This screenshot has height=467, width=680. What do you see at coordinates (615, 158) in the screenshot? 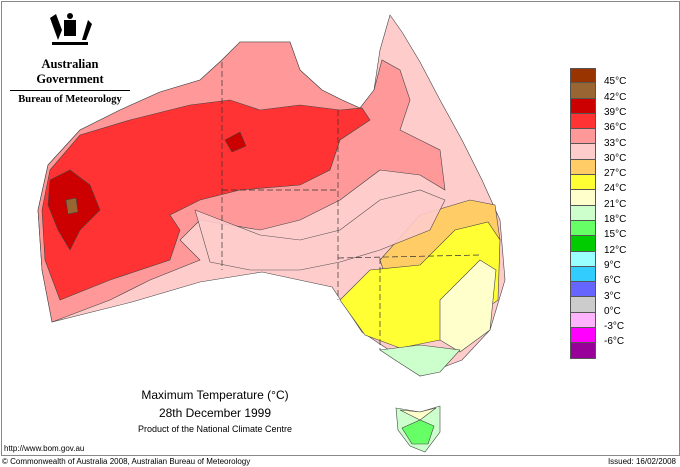
I see `legend-label: 30°C` at bounding box center [615, 158].